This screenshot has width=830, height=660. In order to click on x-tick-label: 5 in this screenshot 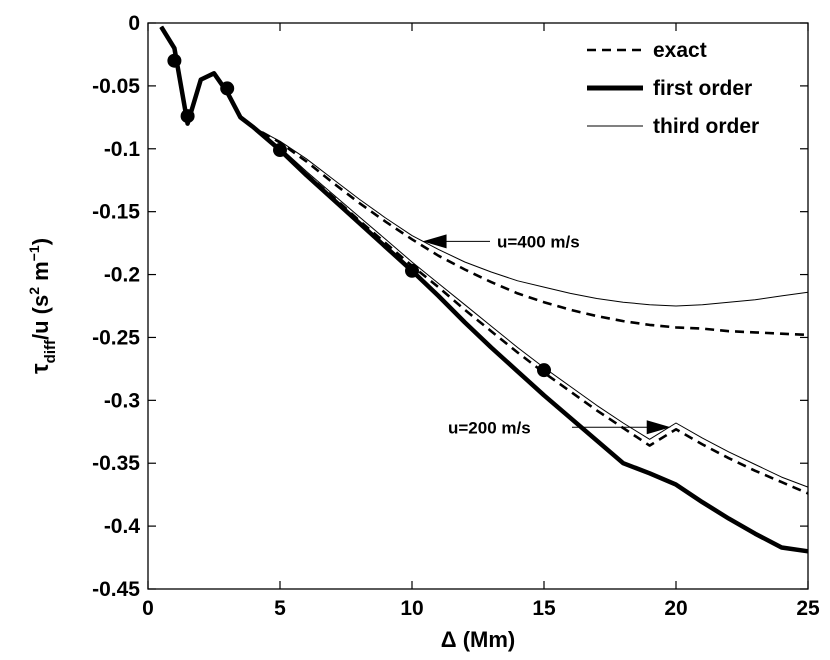, I will do `click(280, 608)`.